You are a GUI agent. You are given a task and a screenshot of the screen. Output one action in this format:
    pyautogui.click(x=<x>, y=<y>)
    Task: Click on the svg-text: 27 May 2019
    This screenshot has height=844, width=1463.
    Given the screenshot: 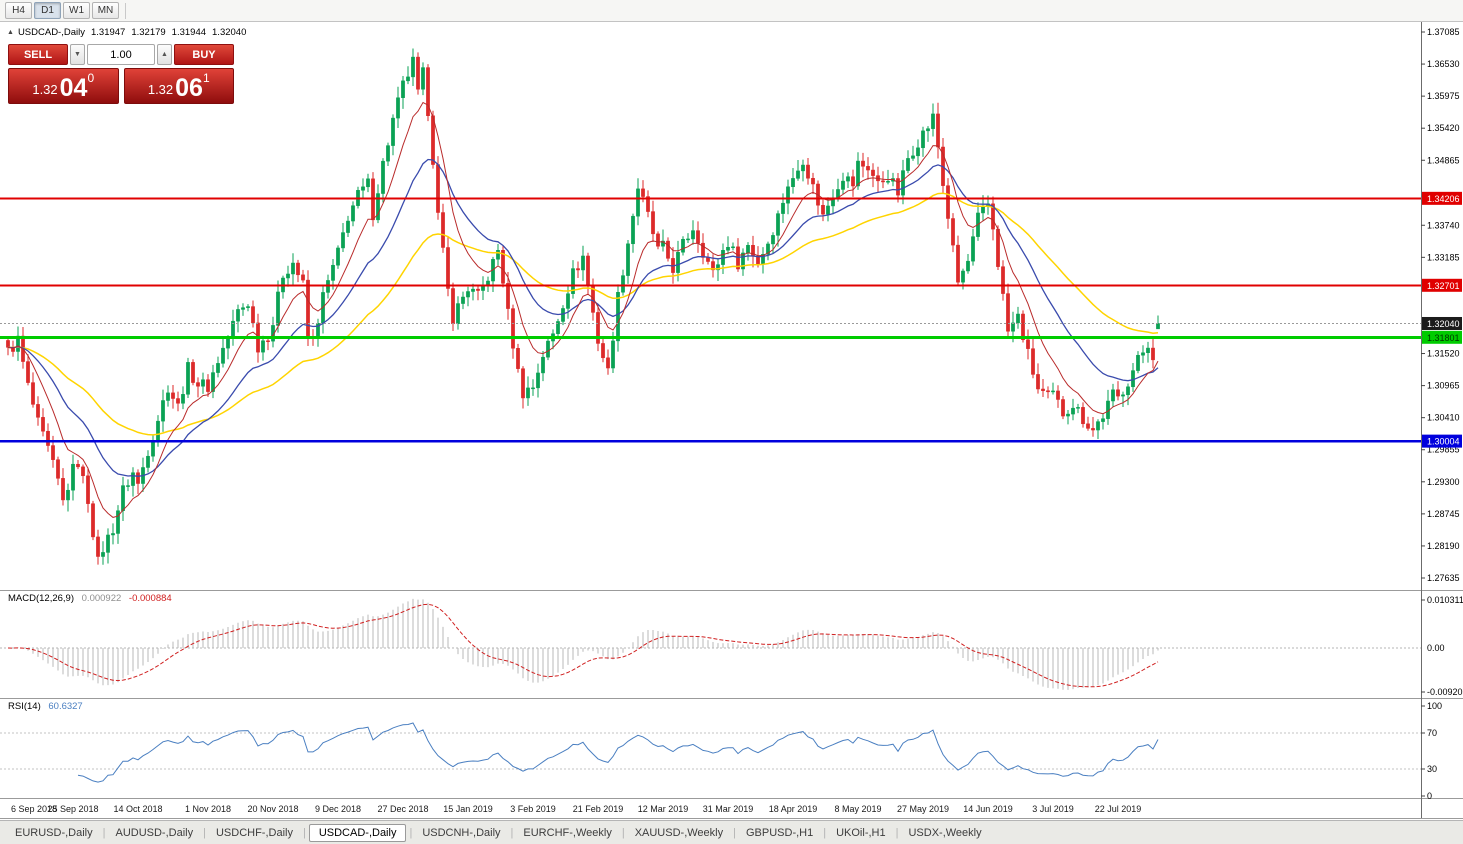 What is the action you would take?
    pyautogui.click(x=923, y=809)
    